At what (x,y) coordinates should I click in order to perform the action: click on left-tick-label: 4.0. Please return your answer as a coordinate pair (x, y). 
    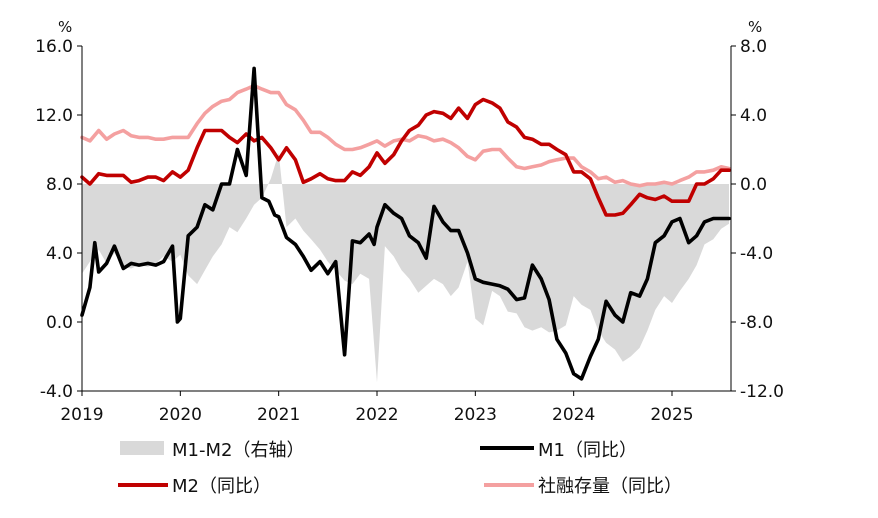
    Looking at the image, I should click on (59, 254).